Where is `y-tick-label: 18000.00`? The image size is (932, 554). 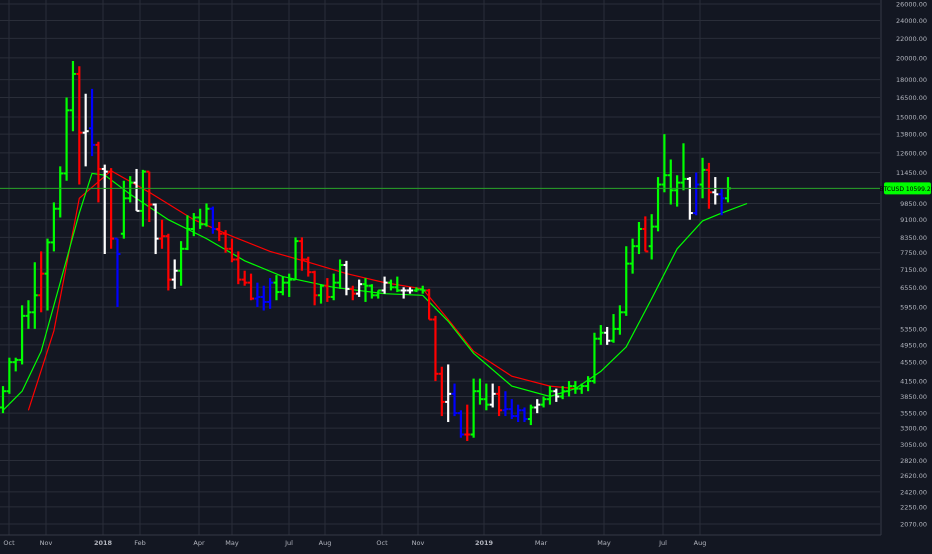 y-tick-label: 18000.00 is located at coordinates (911, 80).